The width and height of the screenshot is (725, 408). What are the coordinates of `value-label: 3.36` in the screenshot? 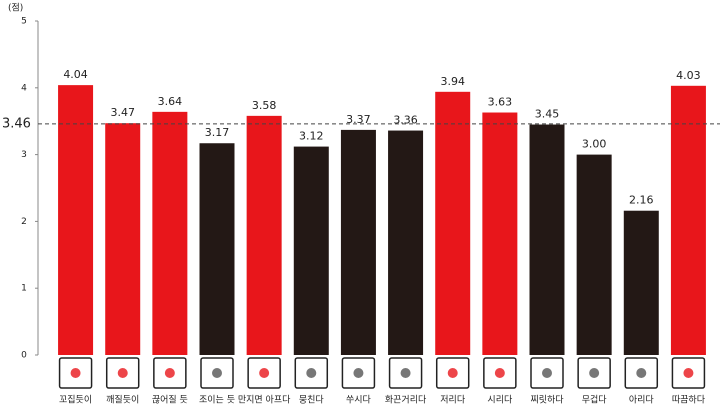 It's located at (405, 120).